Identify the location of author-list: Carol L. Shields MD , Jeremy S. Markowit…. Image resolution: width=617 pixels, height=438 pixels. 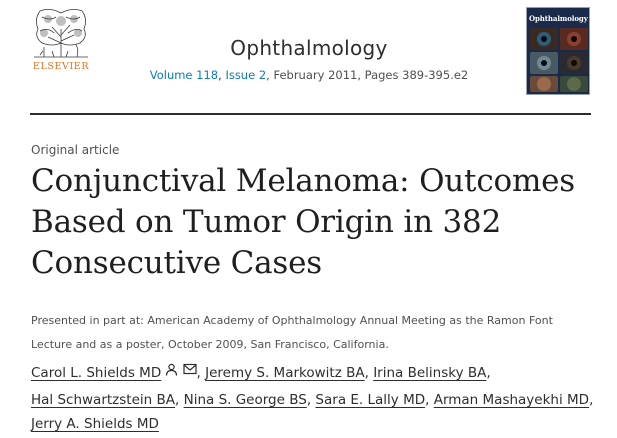
(312, 397).